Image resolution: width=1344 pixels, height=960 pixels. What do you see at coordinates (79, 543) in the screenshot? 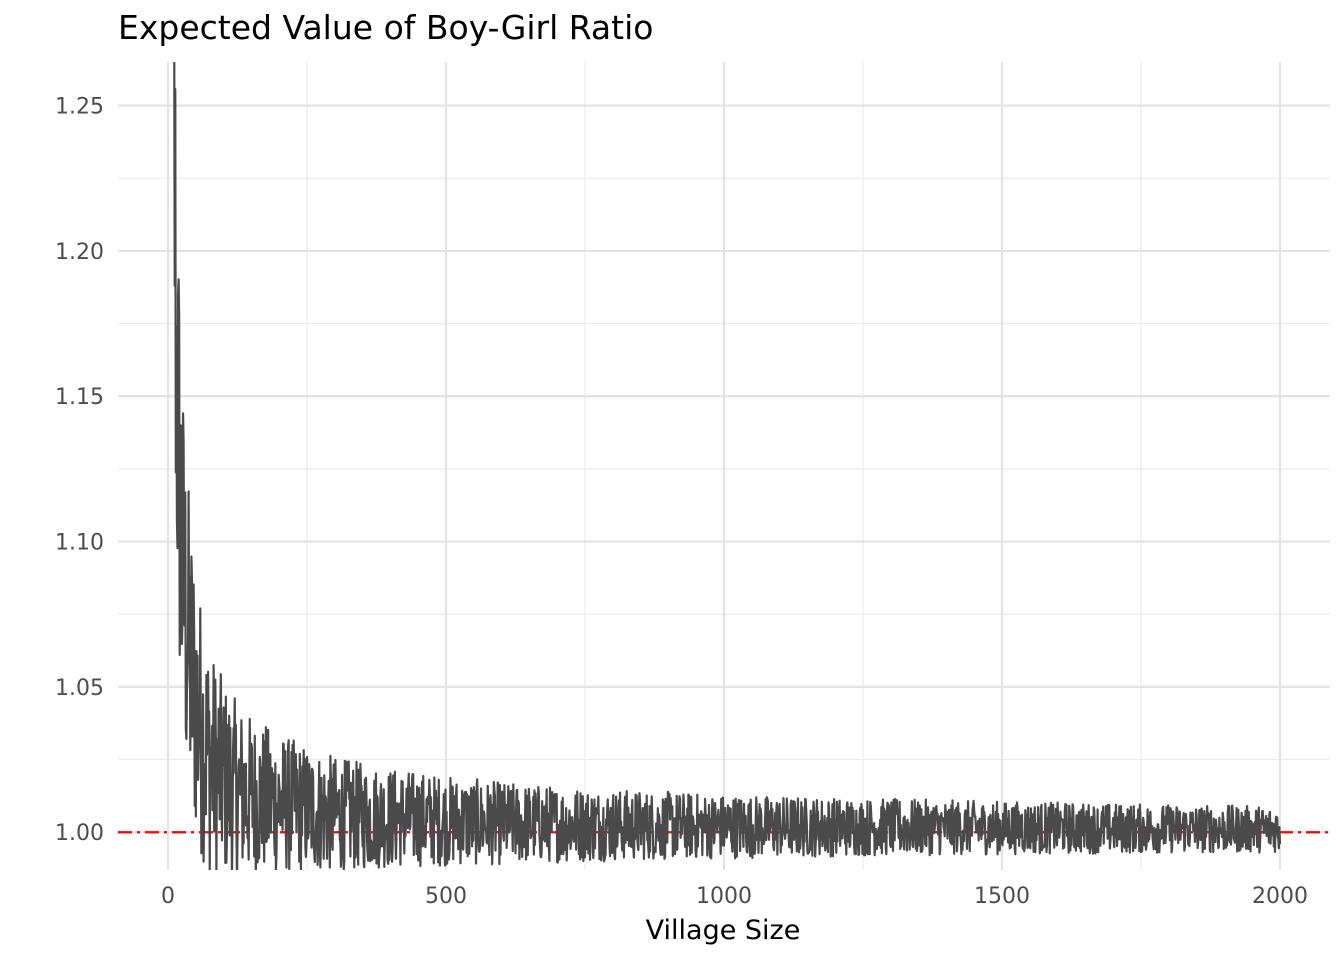
I see `y-tick-label: 1.10` at bounding box center [79, 543].